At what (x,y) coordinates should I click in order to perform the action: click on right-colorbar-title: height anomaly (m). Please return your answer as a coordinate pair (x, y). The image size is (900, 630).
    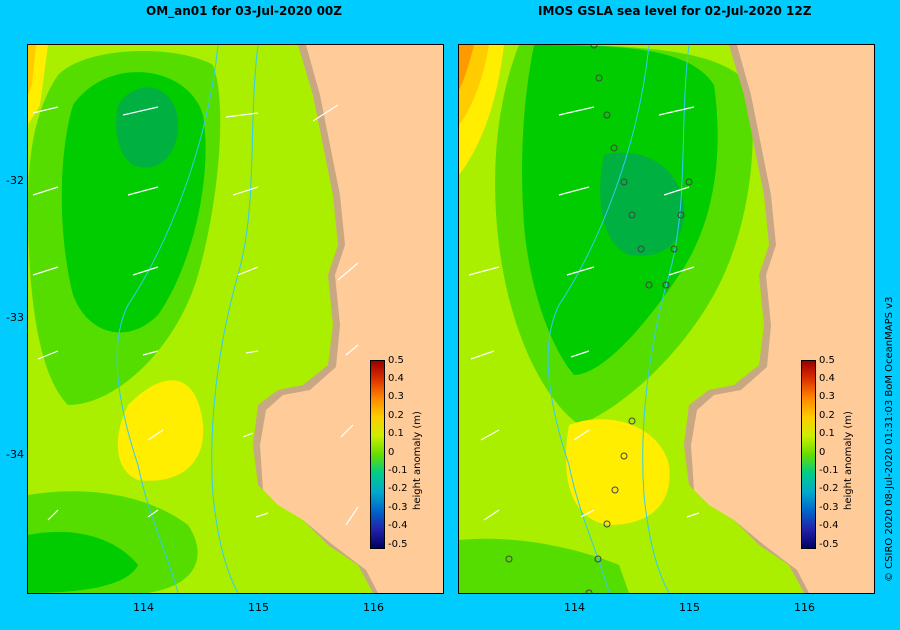
    Looking at the image, I should click on (848, 460).